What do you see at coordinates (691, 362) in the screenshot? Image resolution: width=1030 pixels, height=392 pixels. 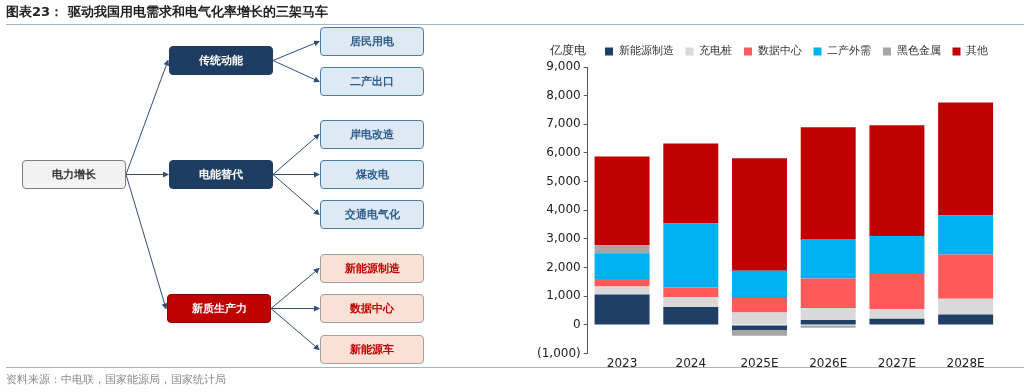 I see `x-tick-label: 2024` at bounding box center [691, 362].